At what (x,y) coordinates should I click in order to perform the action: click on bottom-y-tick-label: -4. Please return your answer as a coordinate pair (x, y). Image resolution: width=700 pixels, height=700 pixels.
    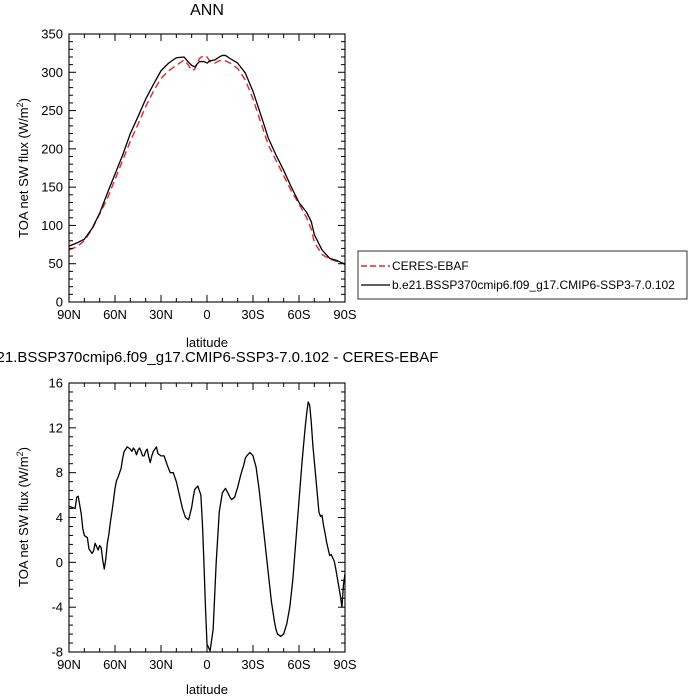
    Looking at the image, I should click on (57, 607).